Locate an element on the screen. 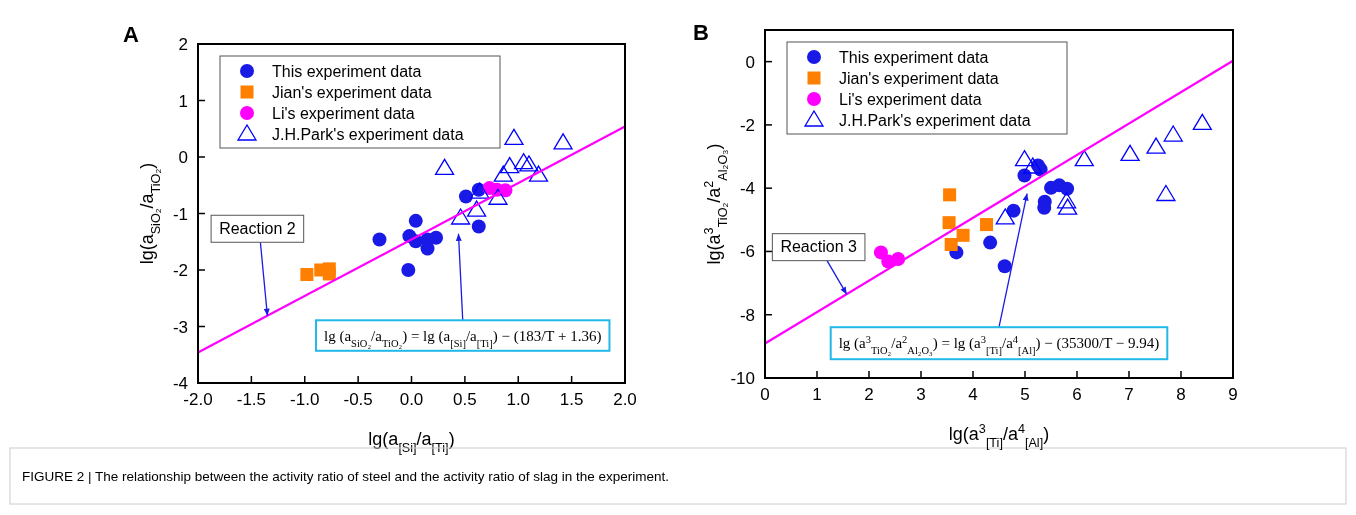 This screenshot has width=1356, height=515. x-tick-label: 7 is located at coordinates (1129, 394).